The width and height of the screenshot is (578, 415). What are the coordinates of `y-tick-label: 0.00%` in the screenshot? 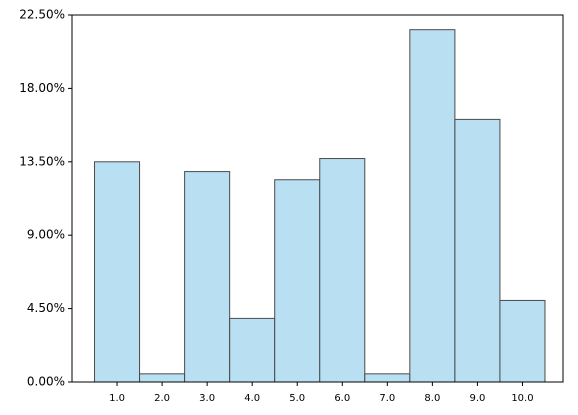 It's located at (46, 382).